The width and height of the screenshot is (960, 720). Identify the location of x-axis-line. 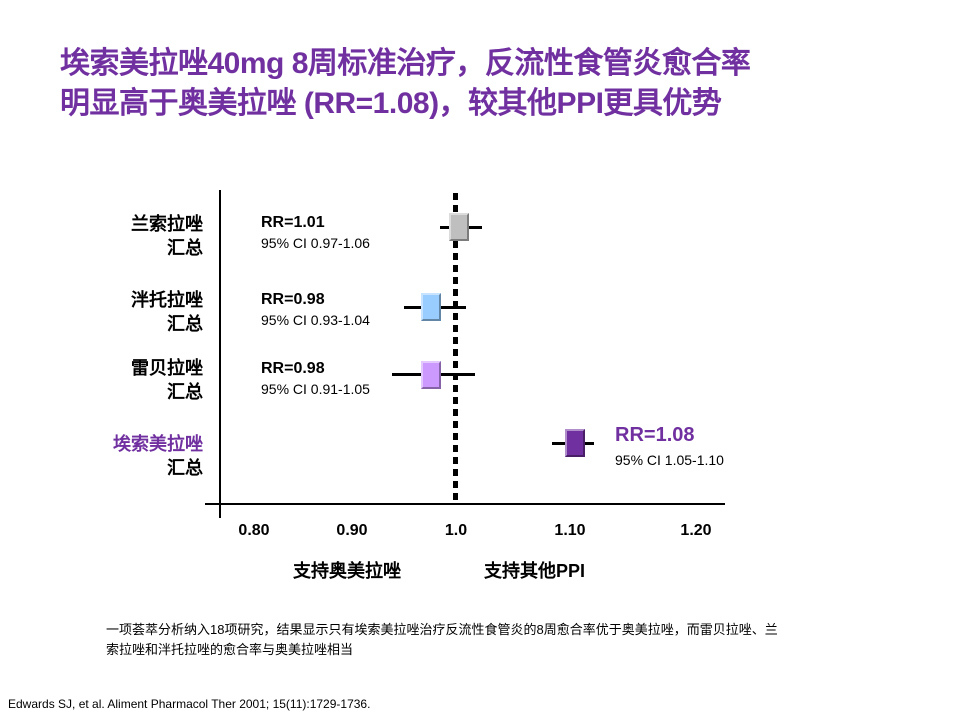
(465, 504).